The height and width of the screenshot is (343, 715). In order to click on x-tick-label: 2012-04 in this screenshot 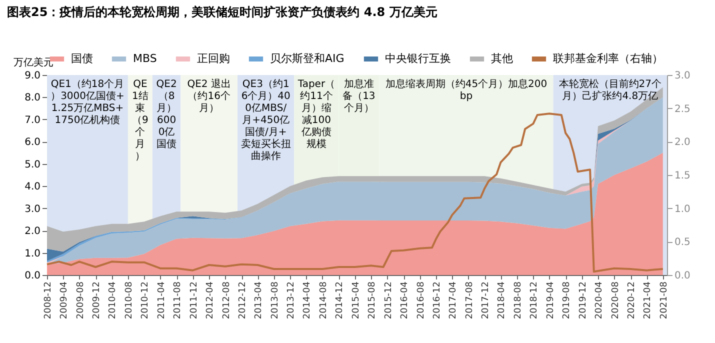, I will do `click(211, 300)`.